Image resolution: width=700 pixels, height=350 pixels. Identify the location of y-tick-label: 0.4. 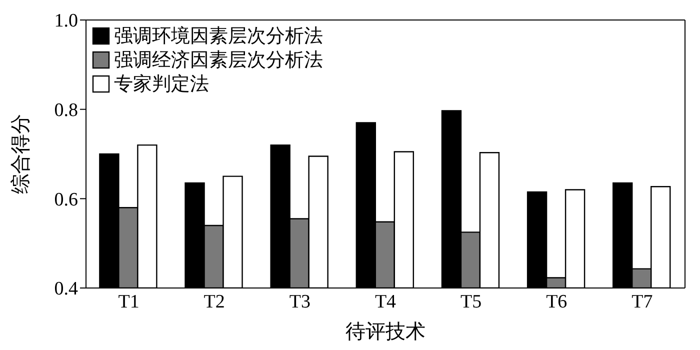
(66, 289).